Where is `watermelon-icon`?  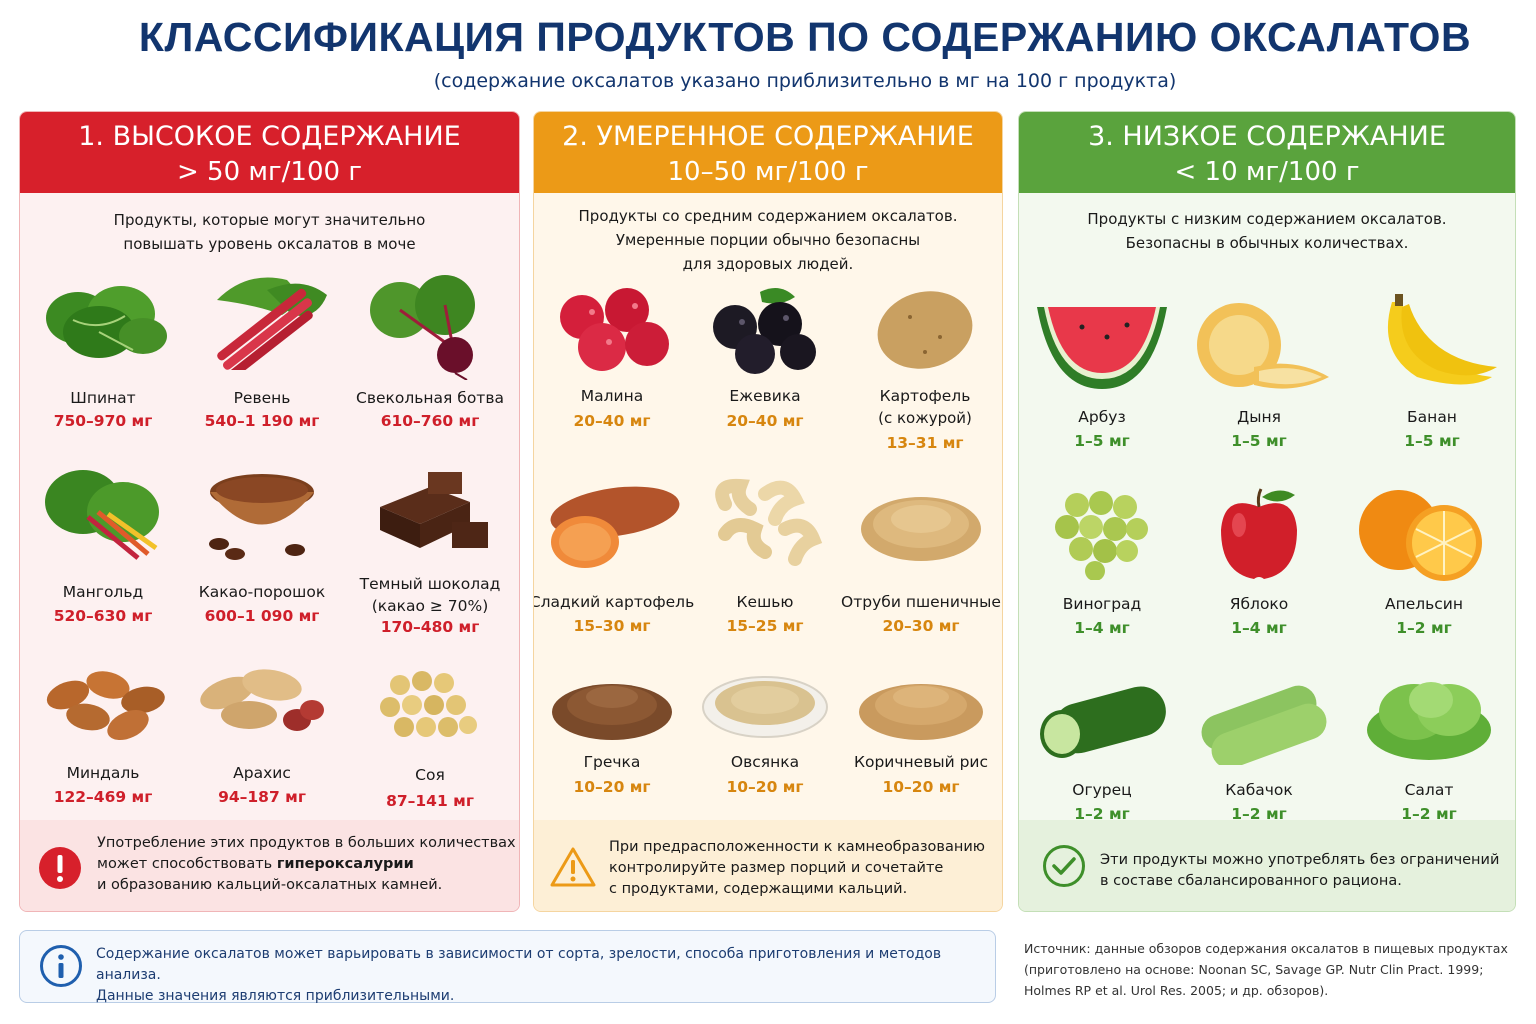
watermelon-icon is located at coordinates (1102, 348).